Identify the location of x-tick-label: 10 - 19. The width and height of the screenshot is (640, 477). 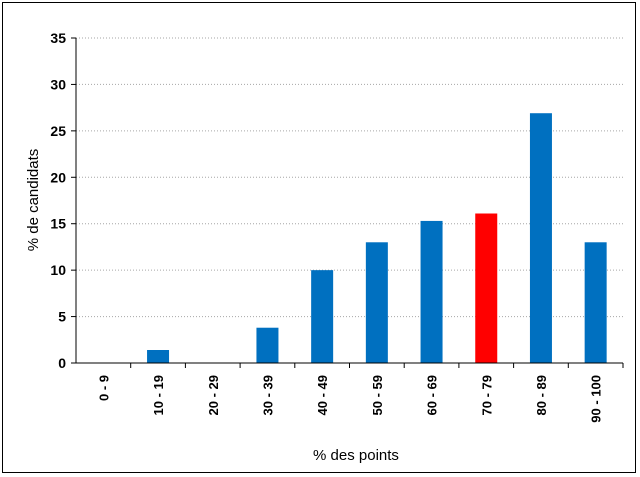
(158, 395).